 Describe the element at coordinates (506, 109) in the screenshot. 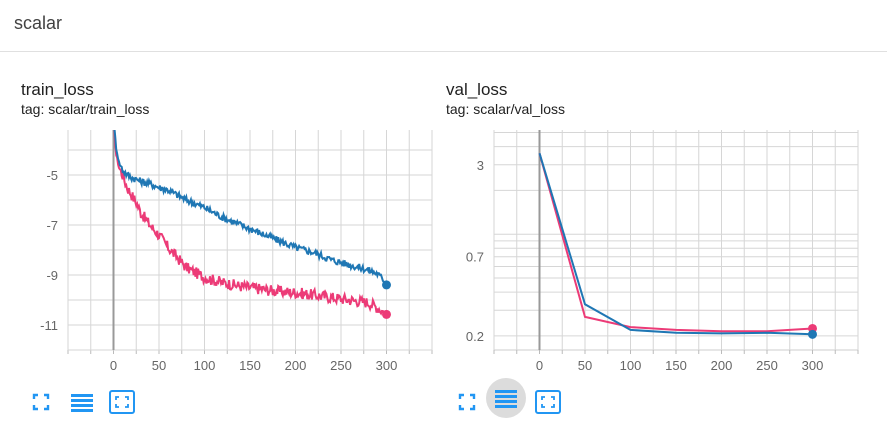

I see `chart-tag: tag: scalar/val_loss` at that location.